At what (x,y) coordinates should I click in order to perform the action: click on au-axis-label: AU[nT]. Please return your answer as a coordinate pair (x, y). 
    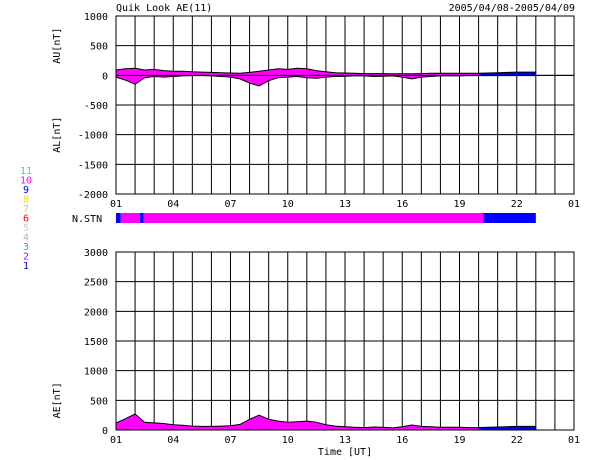
    Looking at the image, I should click on (57, 46).